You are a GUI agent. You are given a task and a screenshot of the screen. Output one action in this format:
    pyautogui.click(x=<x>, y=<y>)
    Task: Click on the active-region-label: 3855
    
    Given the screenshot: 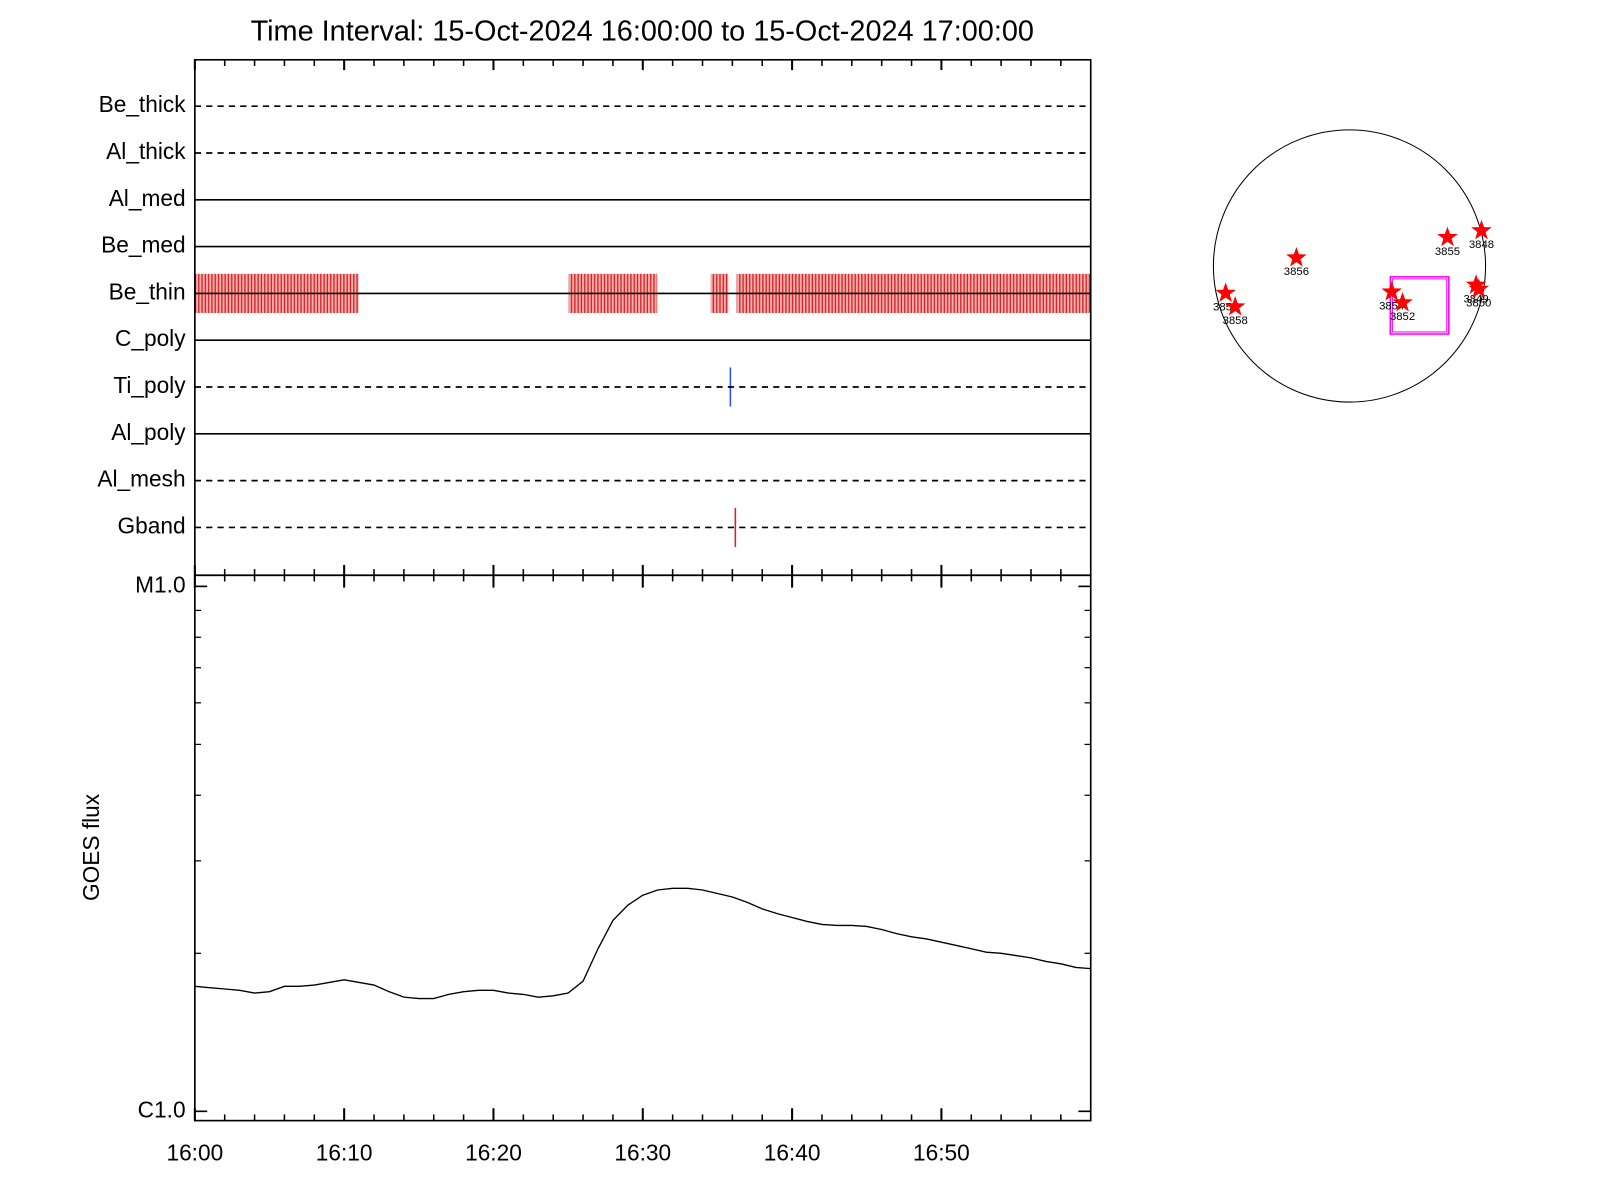 What is the action you would take?
    pyautogui.click(x=1447, y=252)
    